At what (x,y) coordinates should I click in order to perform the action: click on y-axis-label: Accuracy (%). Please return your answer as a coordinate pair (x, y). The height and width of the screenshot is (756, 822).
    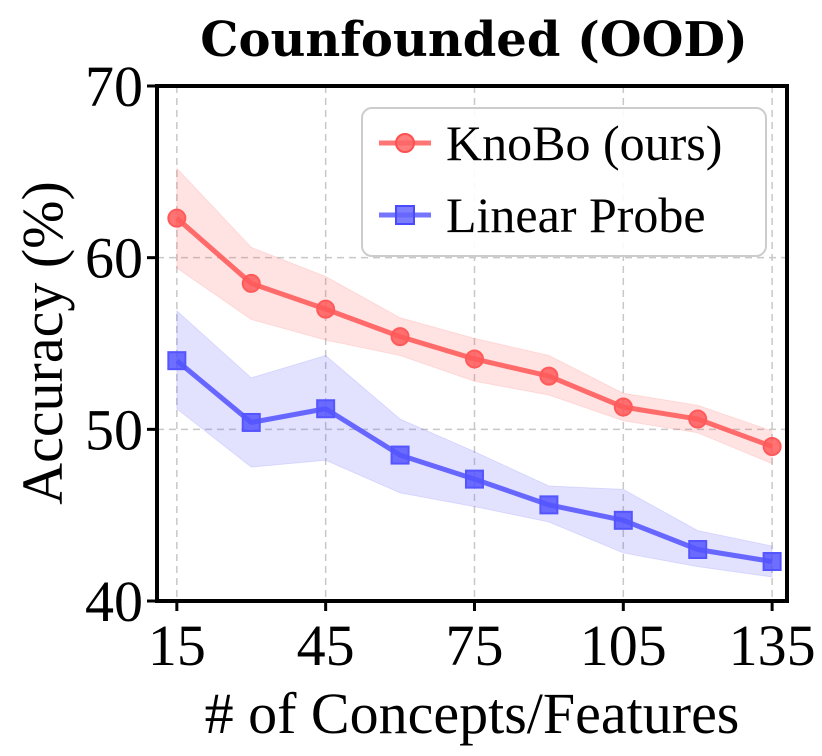
    Looking at the image, I should click on (42, 343).